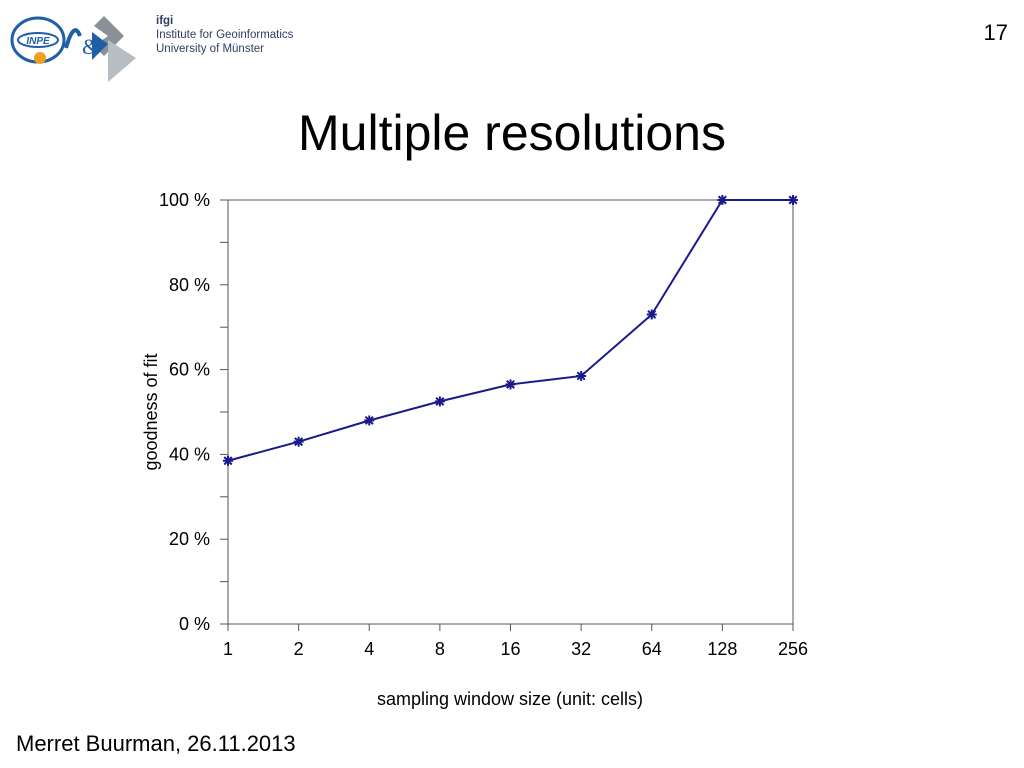  I want to click on y-tick-label: 0 %, so click(194, 624).